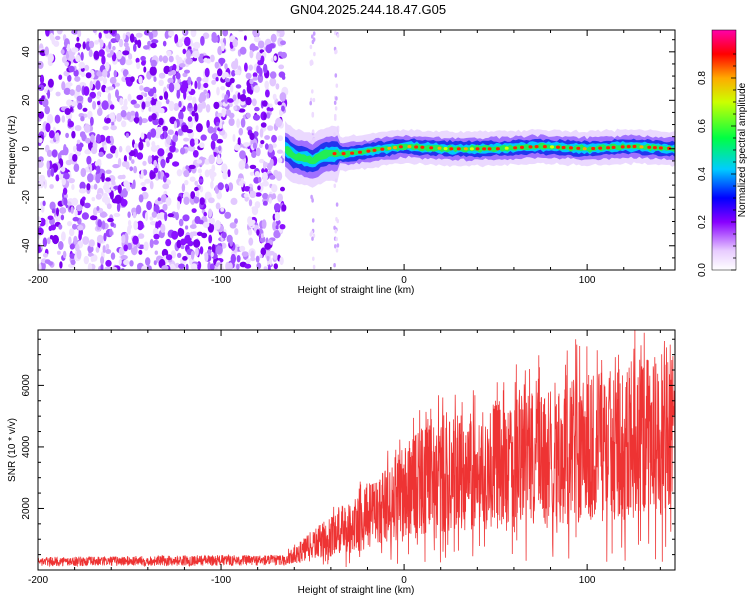 The height and width of the screenshot is (600, 750). What do you see at coordinates (26, 149) in the screenshot?
I see `spectrogram-y-tick-label: 0` at bounding box center [26, 149].